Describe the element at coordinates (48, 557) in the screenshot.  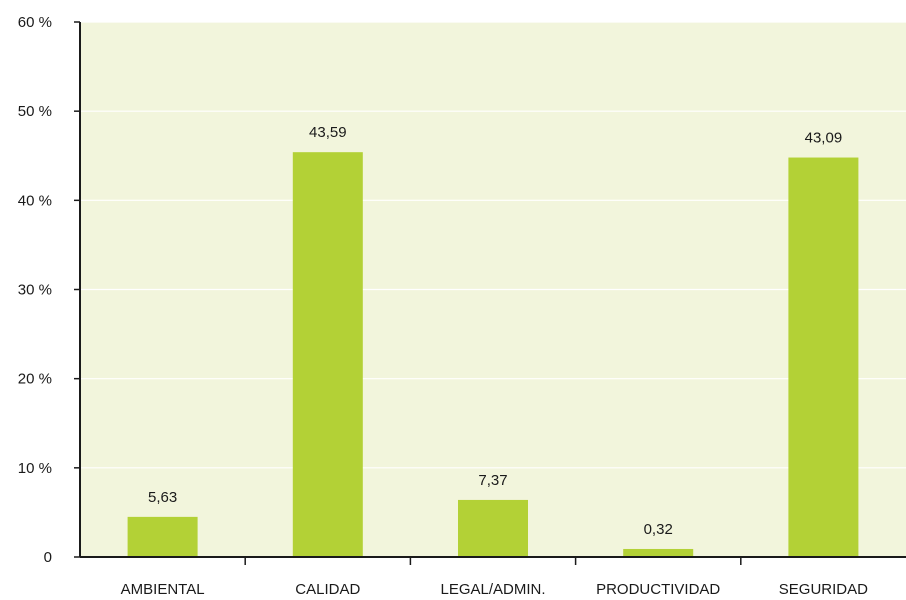
I see `y-tick-label: 0` at that location.